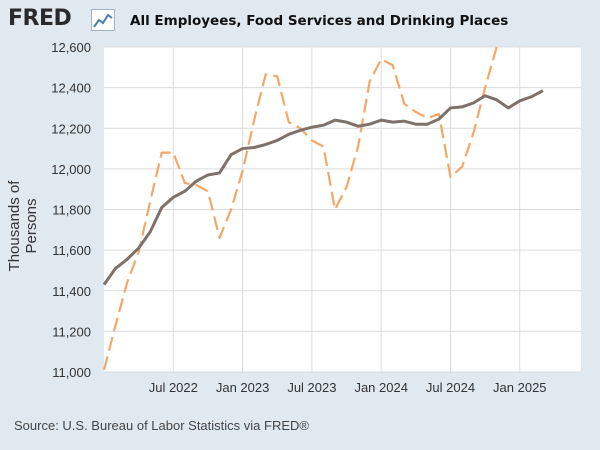 The image size is (600, 450). Describe the element at coordinates (40, 18) in the screenshot. I see `fred-logo: FRED` at that location.